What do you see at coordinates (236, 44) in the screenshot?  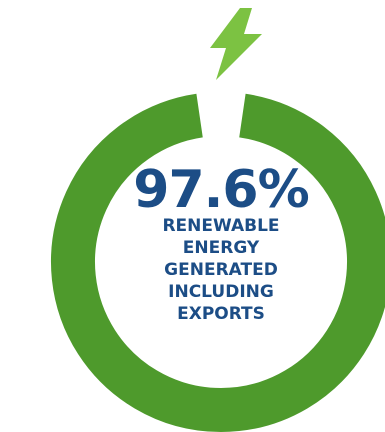 I see `lightning-bolt-icon` at bounding box center [236, 44].